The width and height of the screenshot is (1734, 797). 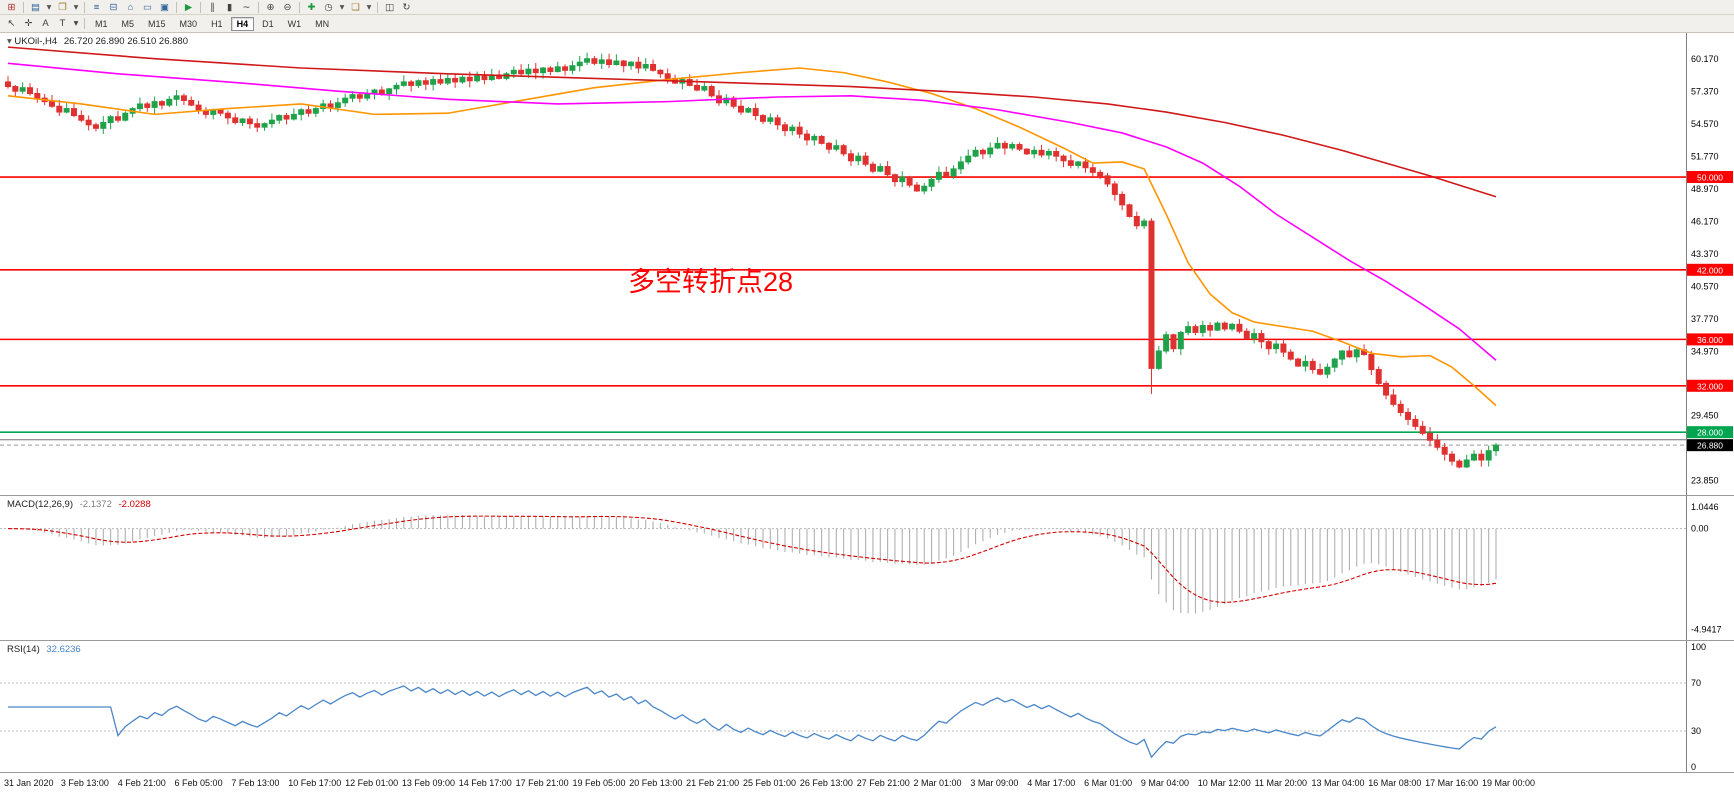 What do you see at coordinates (1705, 254) in the screenshot?
I see `svg-text: 43.370` at bounding box center [1705, 254].